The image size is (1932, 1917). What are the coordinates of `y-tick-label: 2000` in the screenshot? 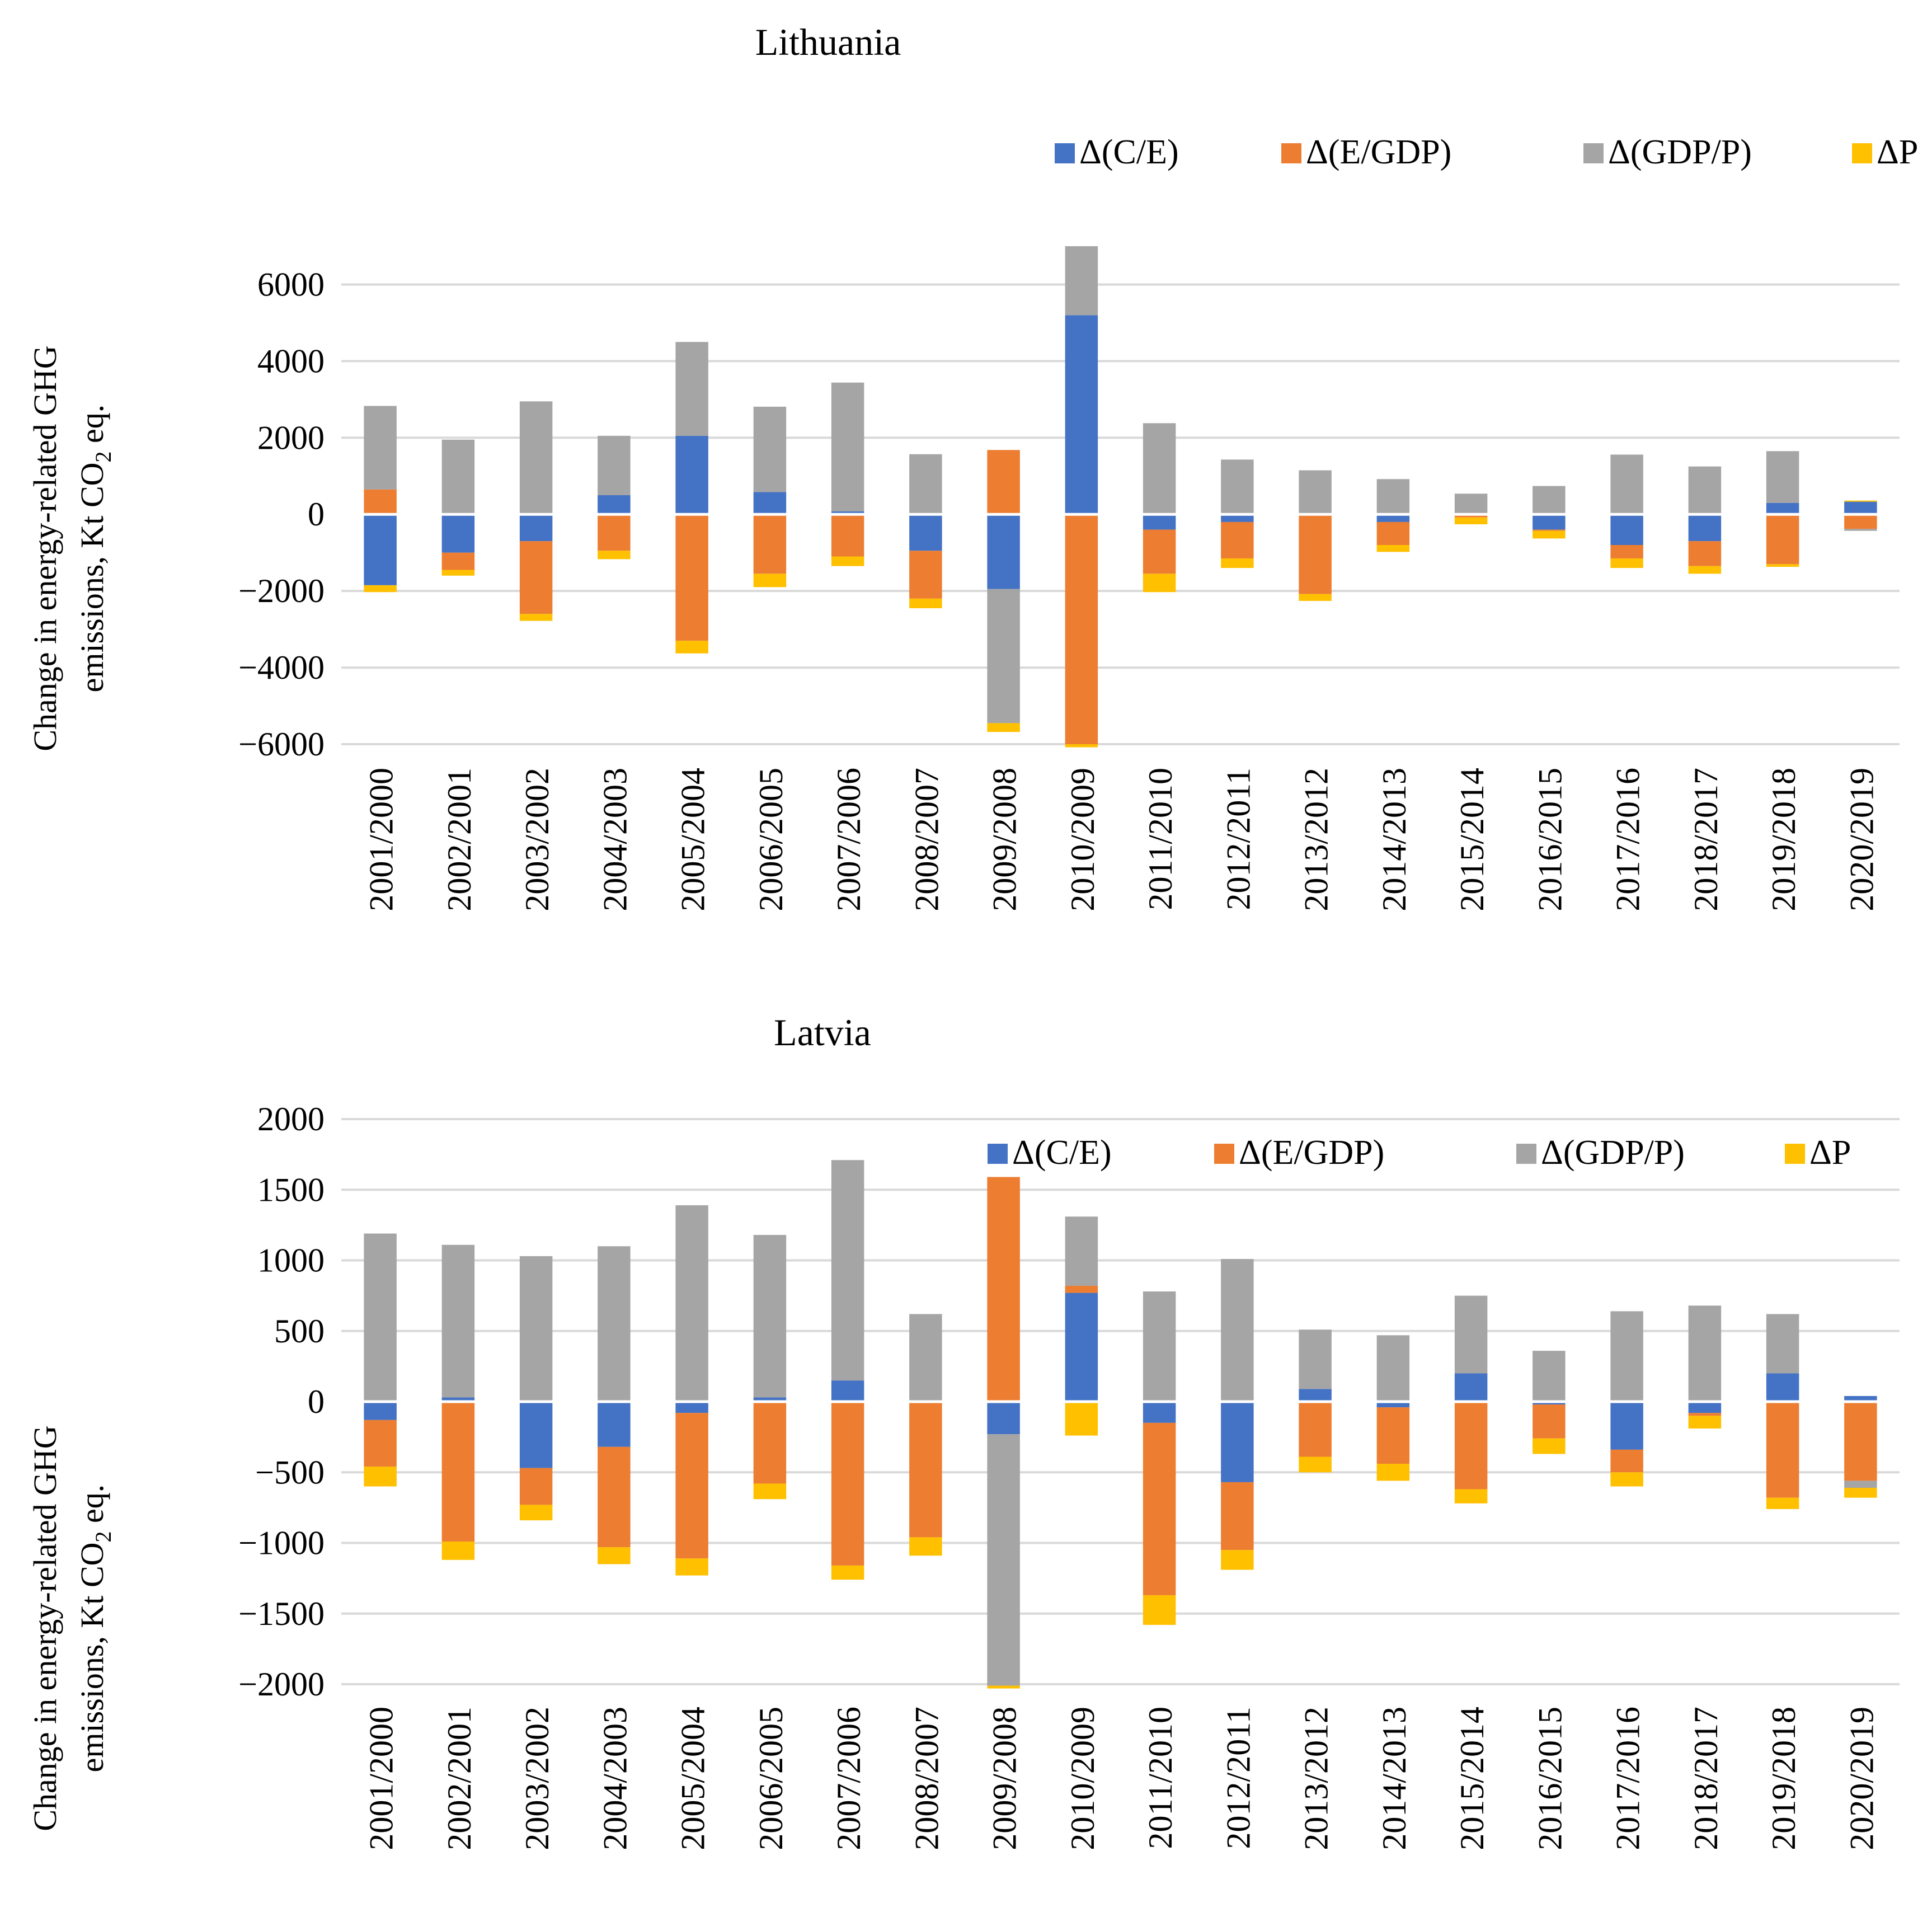 It's located at (291, 437).